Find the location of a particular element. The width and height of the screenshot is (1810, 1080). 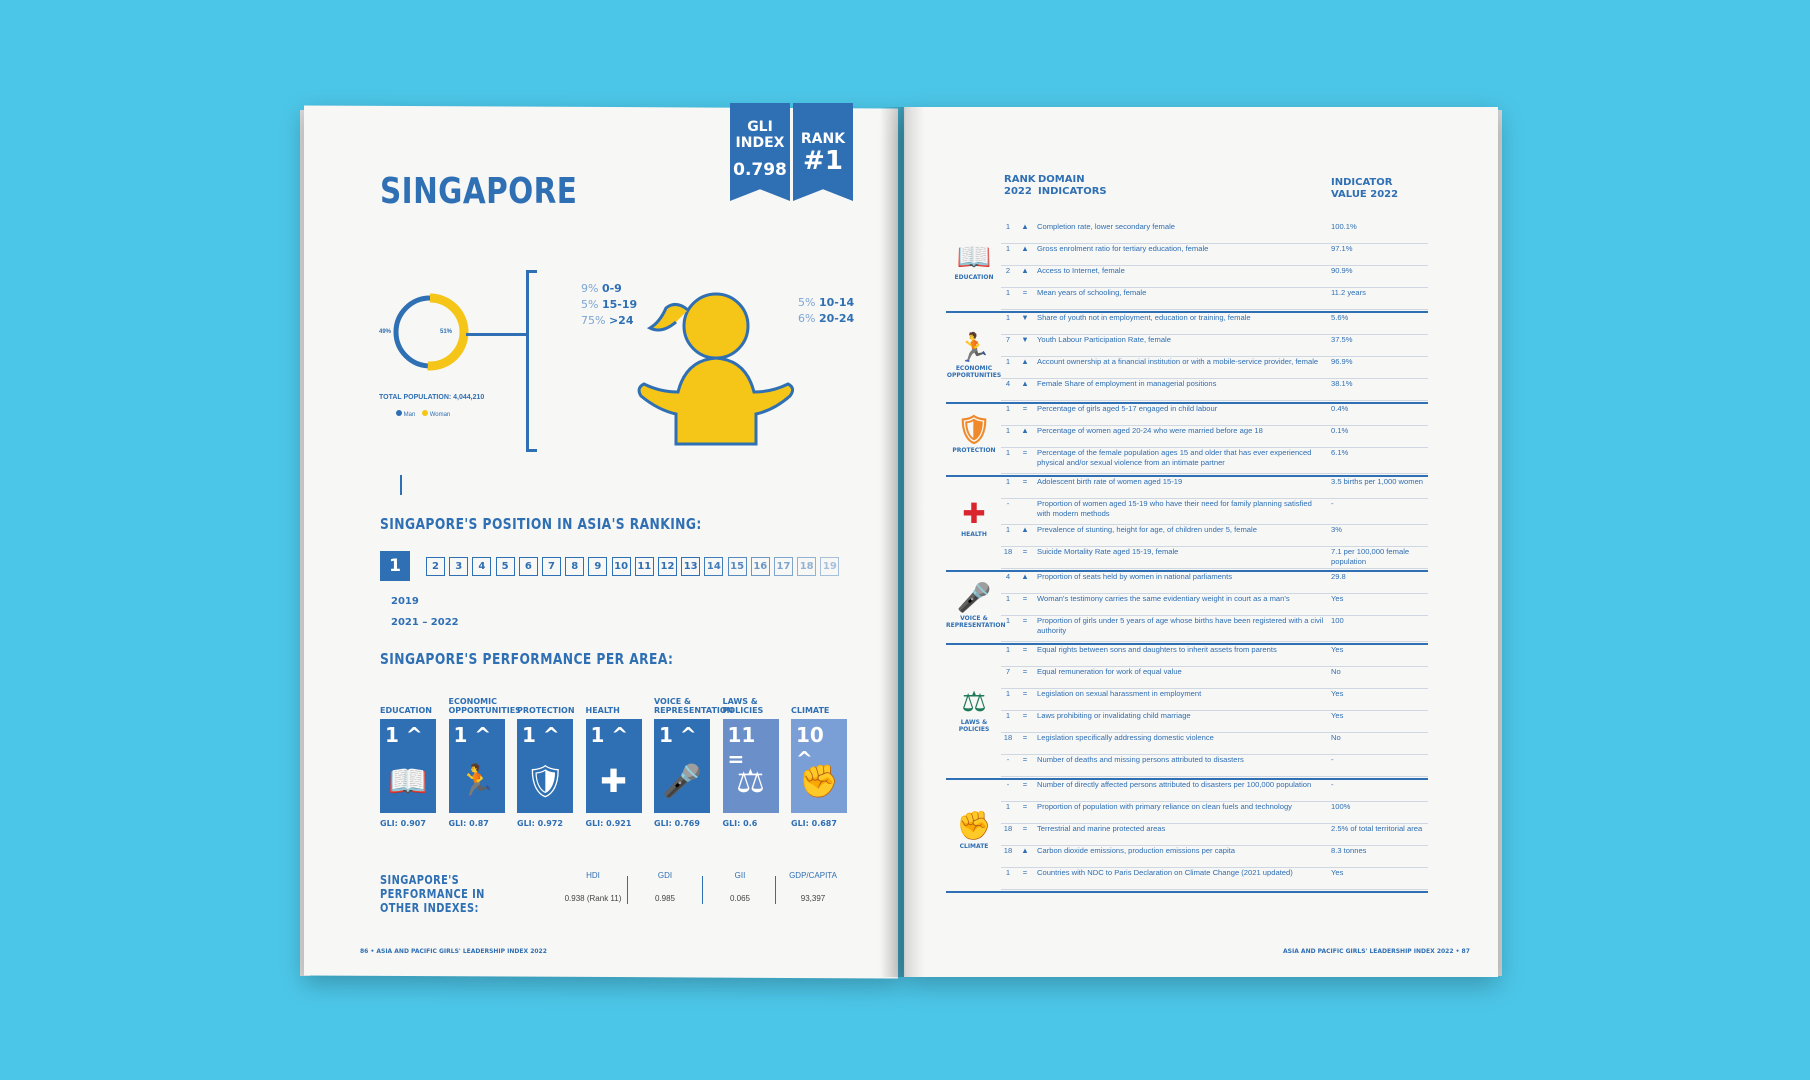

row-rank: 18 is located at coordinates (1008, 551).